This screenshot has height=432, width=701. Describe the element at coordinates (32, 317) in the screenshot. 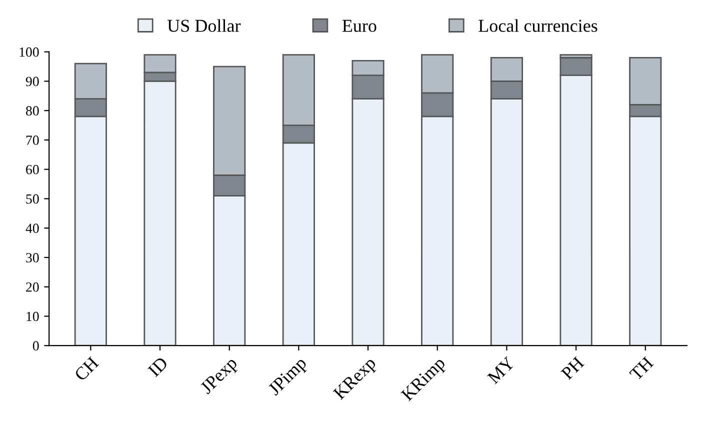

I see `y-tick-label: 10` at that location.